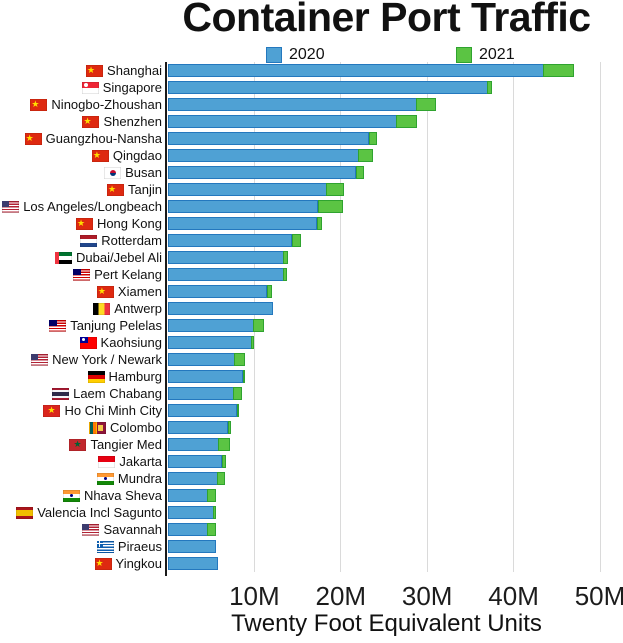  Describe the element at coordinates (341, 596) in the screenshot. I see `x-tick-label: 20M` at that location.